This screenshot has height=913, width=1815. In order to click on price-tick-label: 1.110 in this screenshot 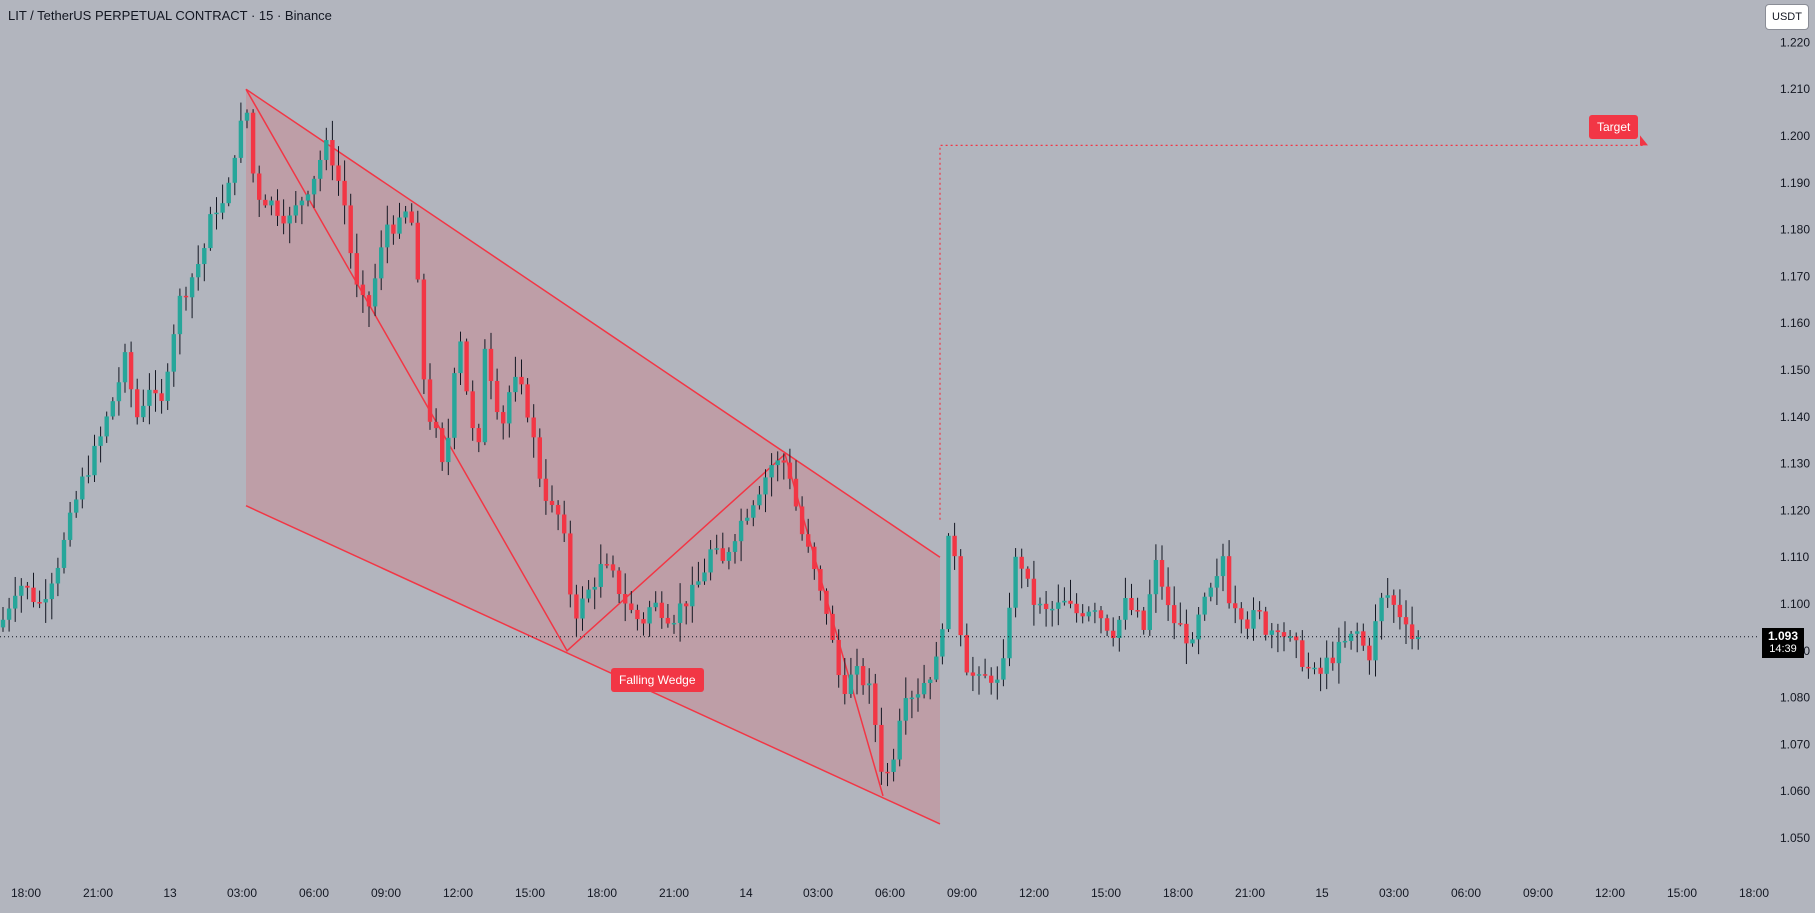, I will do `click(1794, 557)`.